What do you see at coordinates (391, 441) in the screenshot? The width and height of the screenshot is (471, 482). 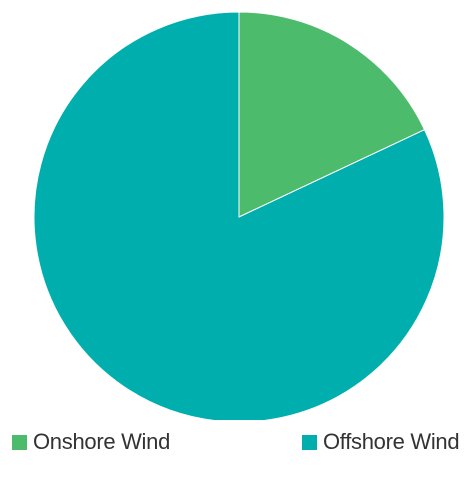 I see `legend-label-offshore: Offshore Wind` at bounding box center [391, 441].